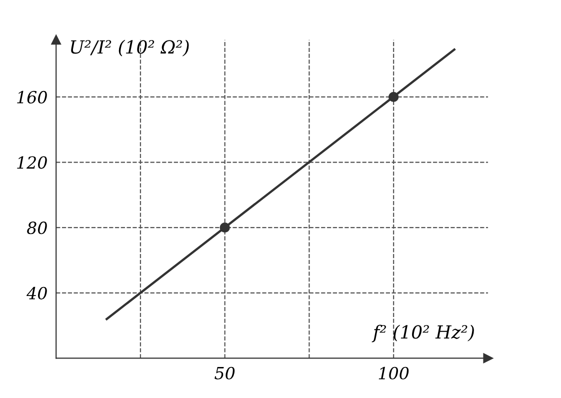  I want to click on y-axis-title: U²/I² (10² Ω²), so click(130, 48).